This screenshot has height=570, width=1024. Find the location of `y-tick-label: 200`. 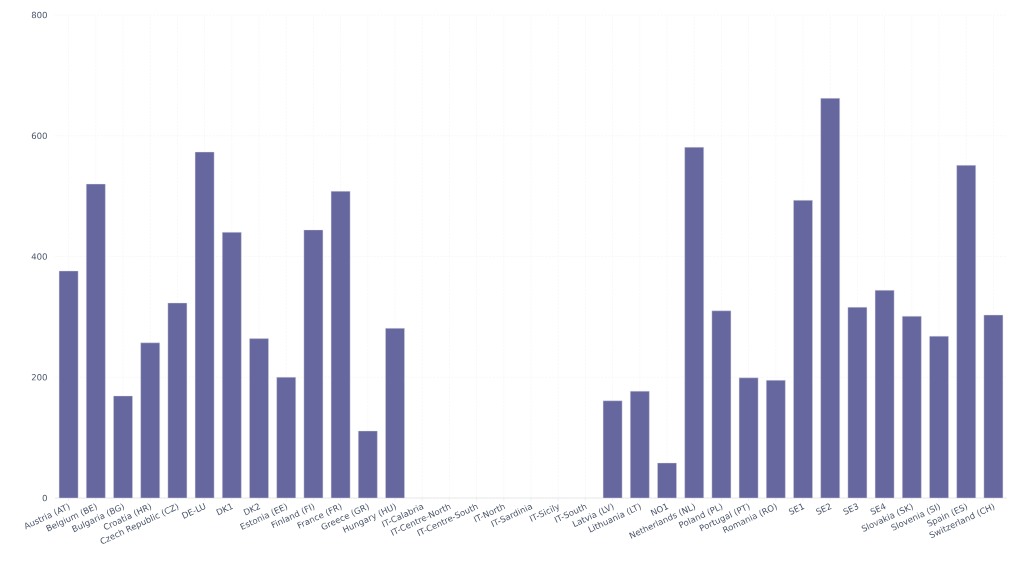

y-tick-label: 200 is located at coordinates (39, 377).